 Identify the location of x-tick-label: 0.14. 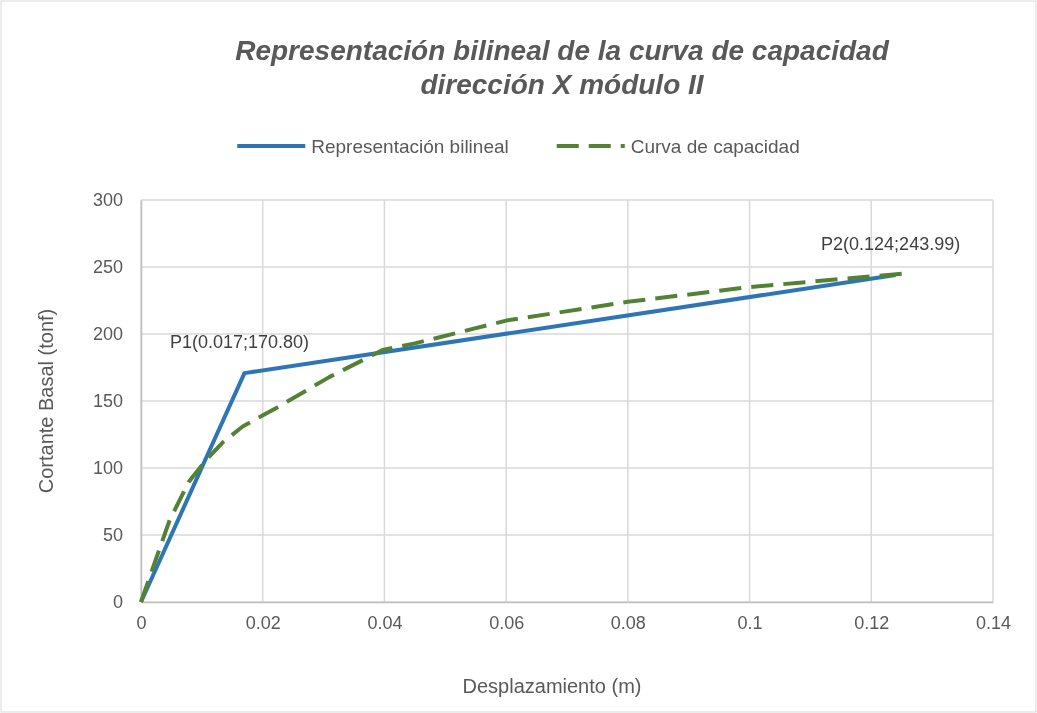
(993, 622).